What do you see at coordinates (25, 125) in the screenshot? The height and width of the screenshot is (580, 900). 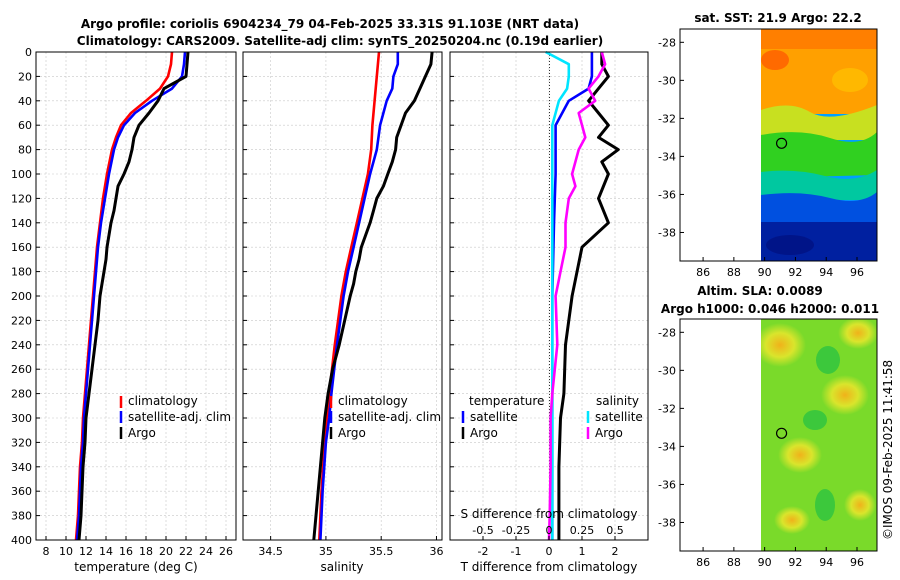 I see `y-tick-label: 60` at bounding box center [25, 125].